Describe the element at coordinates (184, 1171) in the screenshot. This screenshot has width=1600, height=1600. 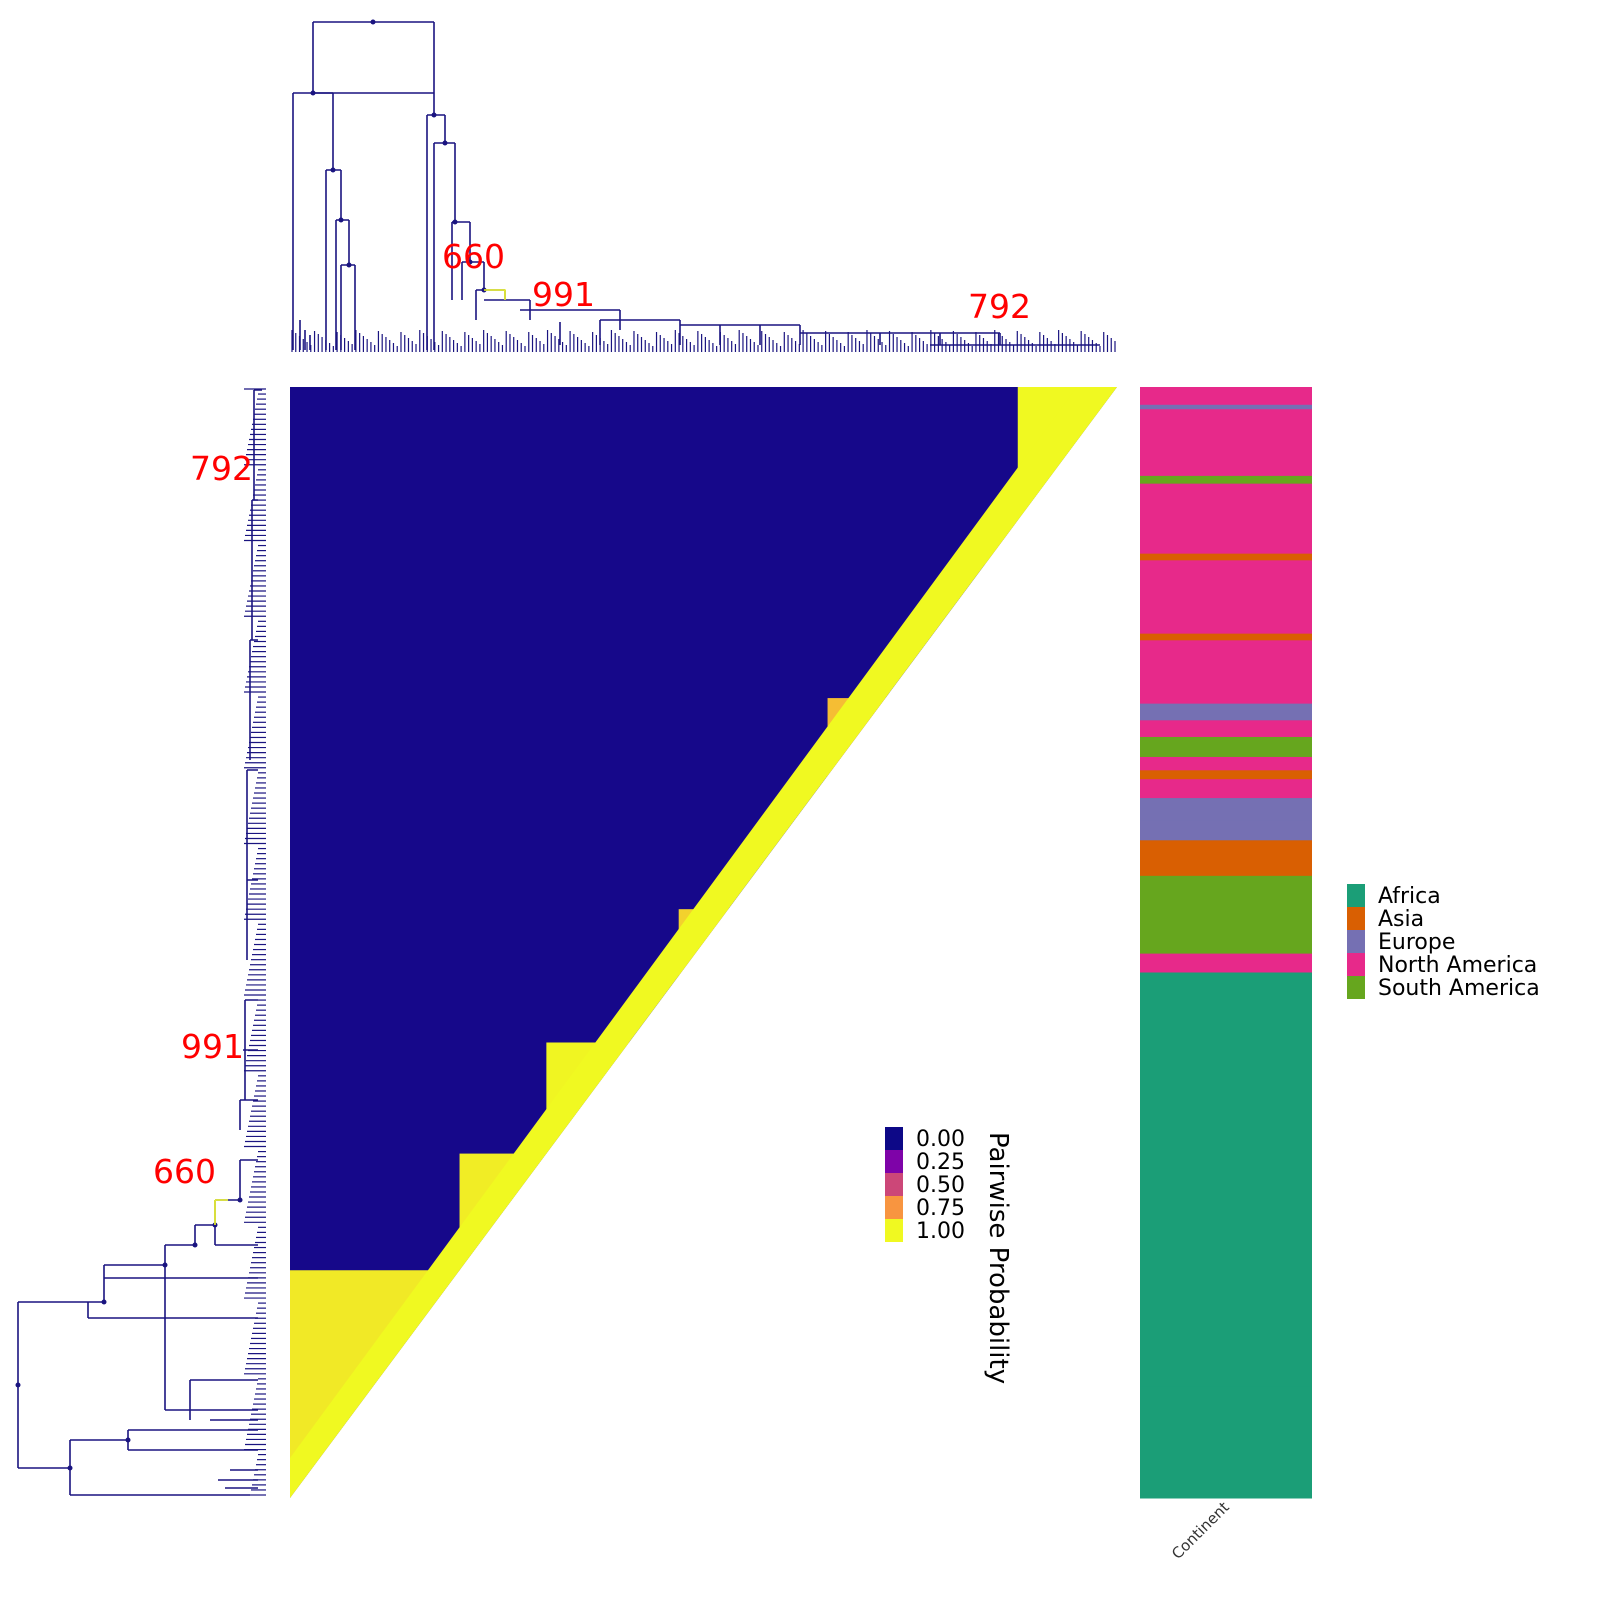
I see `node-label-660-left: 660` at that location.